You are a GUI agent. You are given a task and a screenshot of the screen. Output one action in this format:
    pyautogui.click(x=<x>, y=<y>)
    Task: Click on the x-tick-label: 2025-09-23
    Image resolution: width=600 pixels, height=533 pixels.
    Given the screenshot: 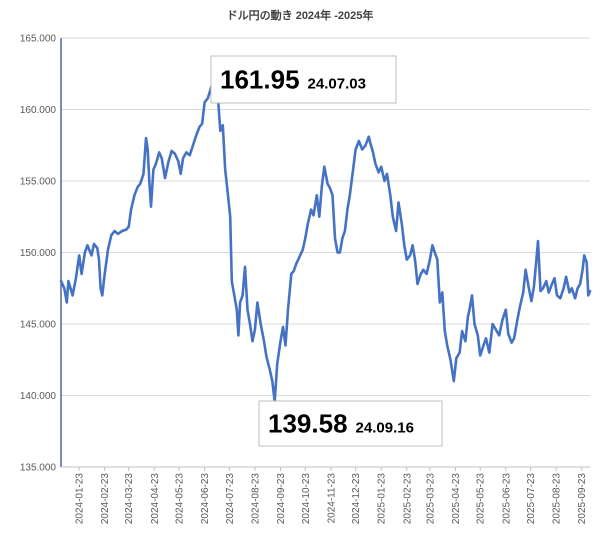 What is the action you would take?
    pyautogui.click(x=582, y=499)
    